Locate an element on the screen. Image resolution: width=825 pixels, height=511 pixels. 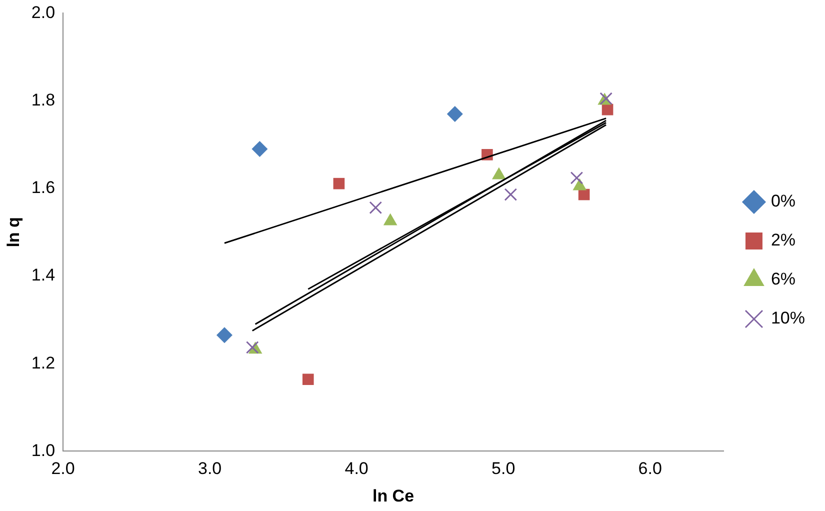
legend-label: 0% is located at coordinates (783, 201).